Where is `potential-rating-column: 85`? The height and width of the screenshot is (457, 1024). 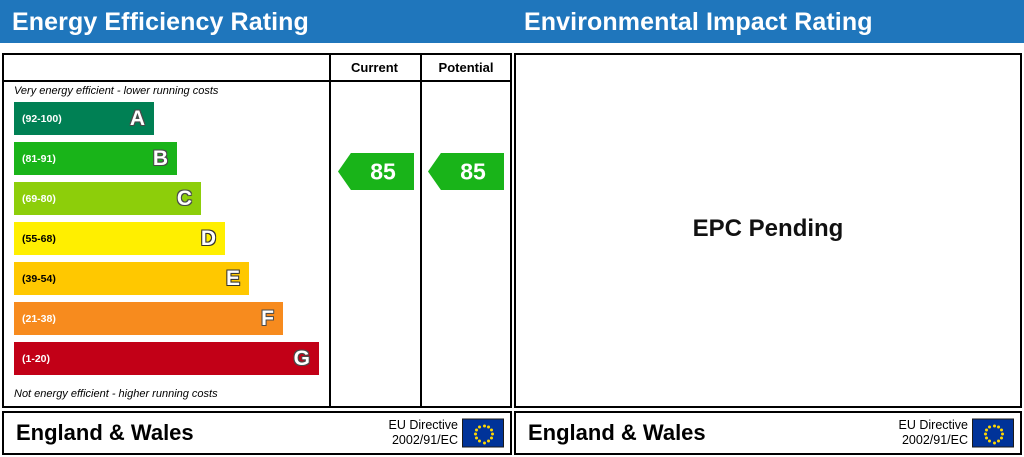 potential-rating-column: 85 is located at coordinates (466, 244).